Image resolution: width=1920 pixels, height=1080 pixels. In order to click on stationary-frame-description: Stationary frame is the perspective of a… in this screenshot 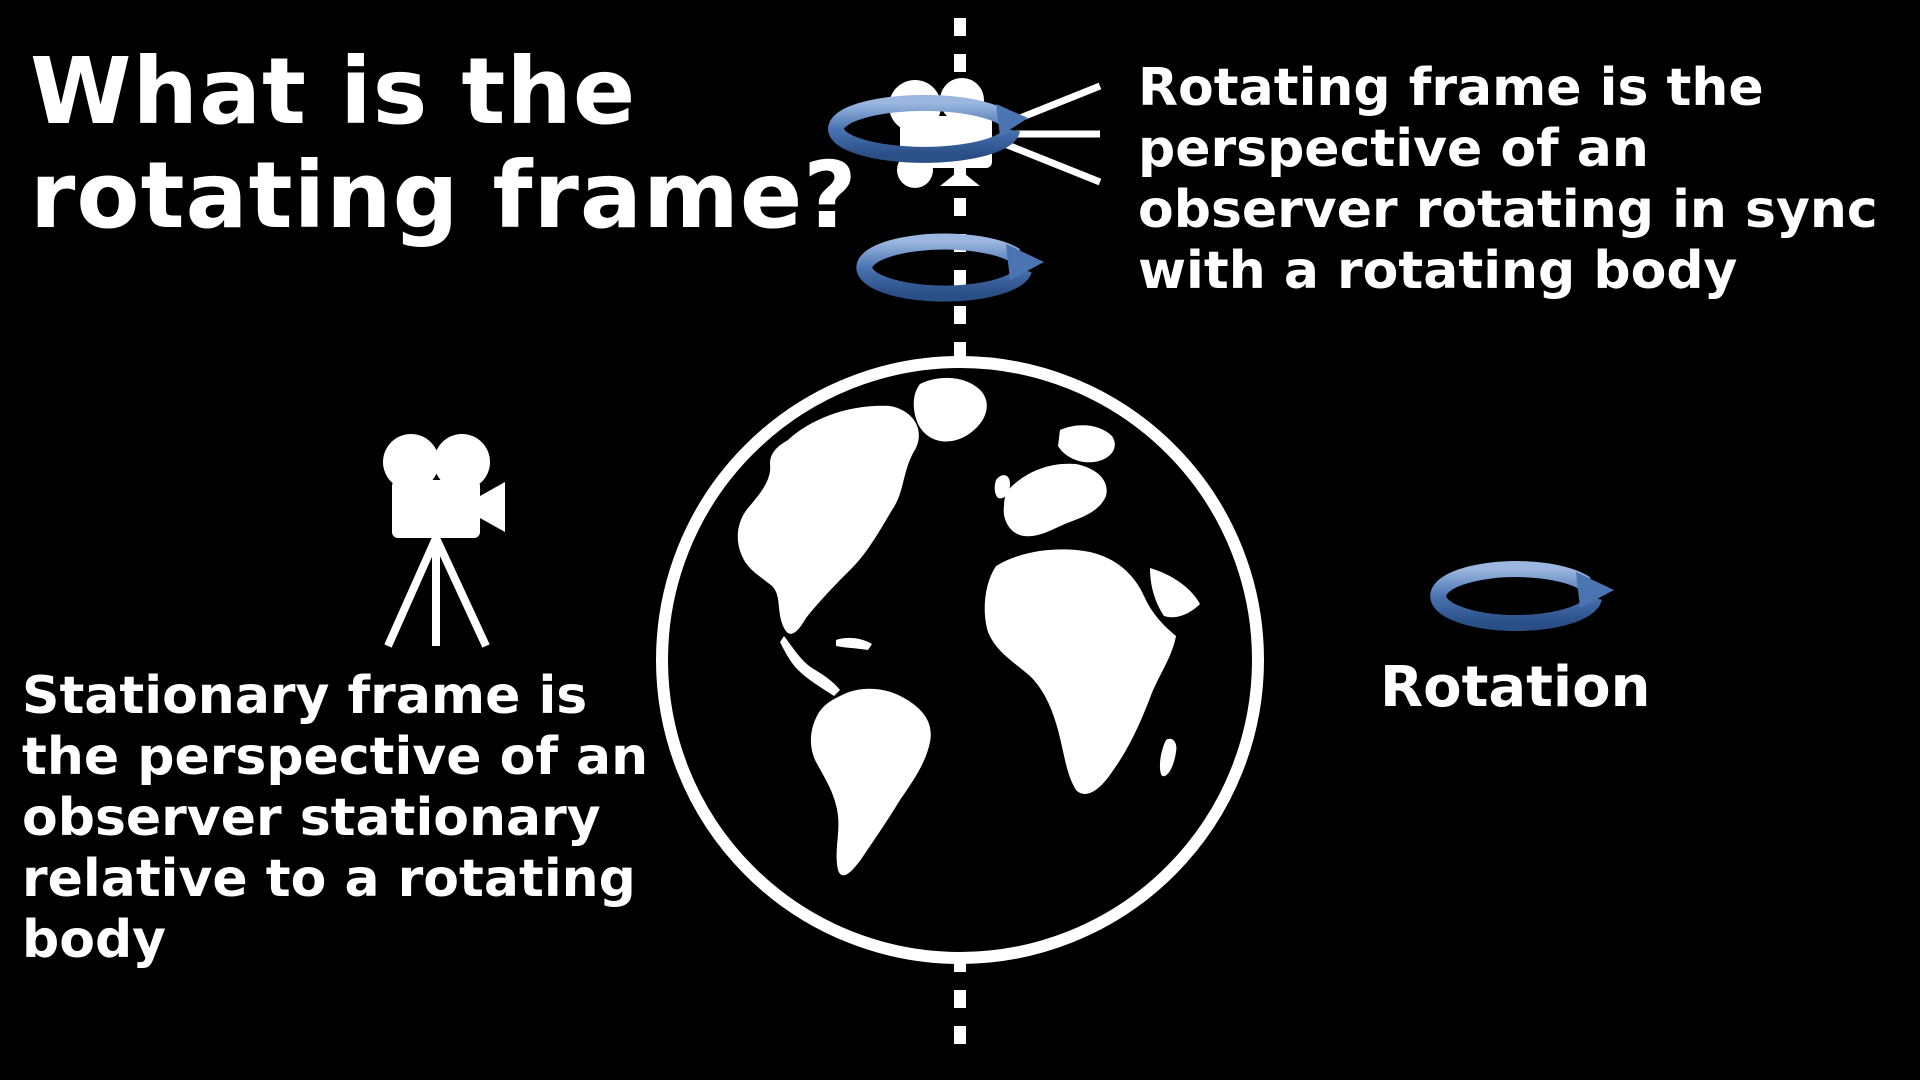, I will do `click(335, 818)`.